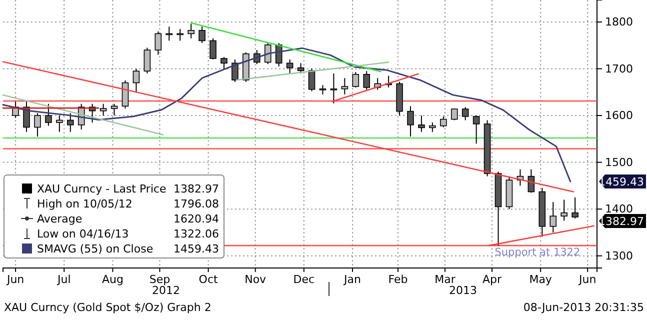  Describe the element at coordinates (540, 279) in the screenshot. I see `x-tick-label: May` at that location.